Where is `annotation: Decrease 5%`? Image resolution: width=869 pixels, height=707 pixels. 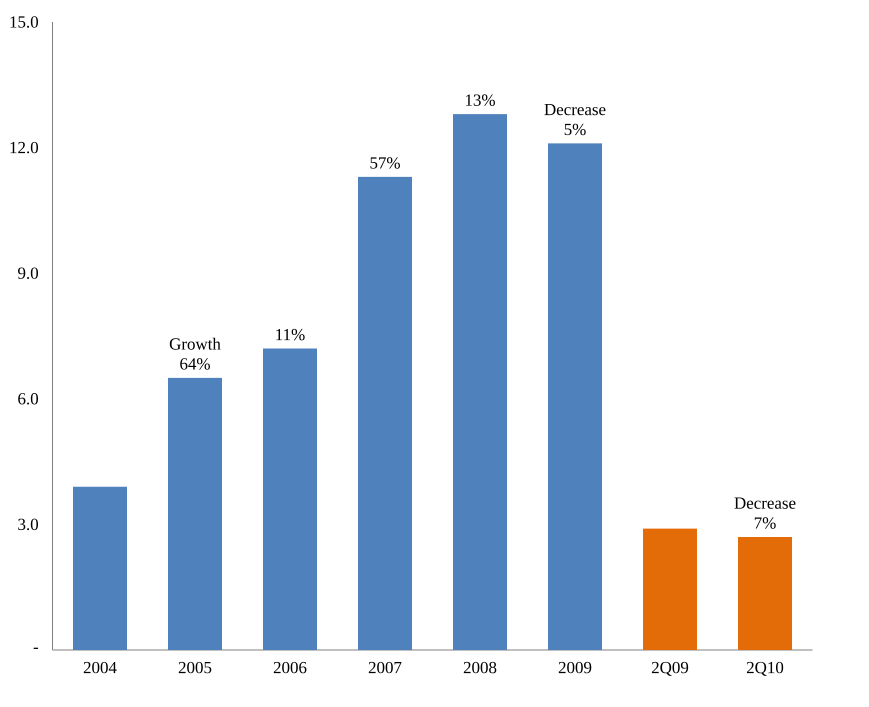
annotation: Decrease 5% is located at coordinates (575, 120).